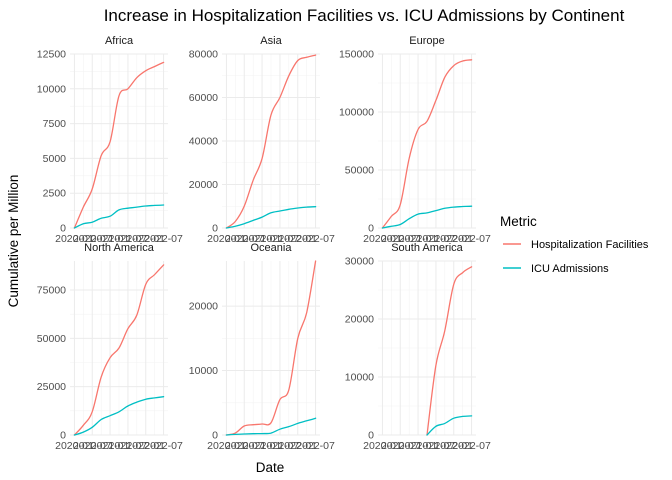 The image size is (672, 480). What do you see at coordinates (270, 467) in the screenshot?
I see `x-axis-title: Date` at bounding box center [270, 467].